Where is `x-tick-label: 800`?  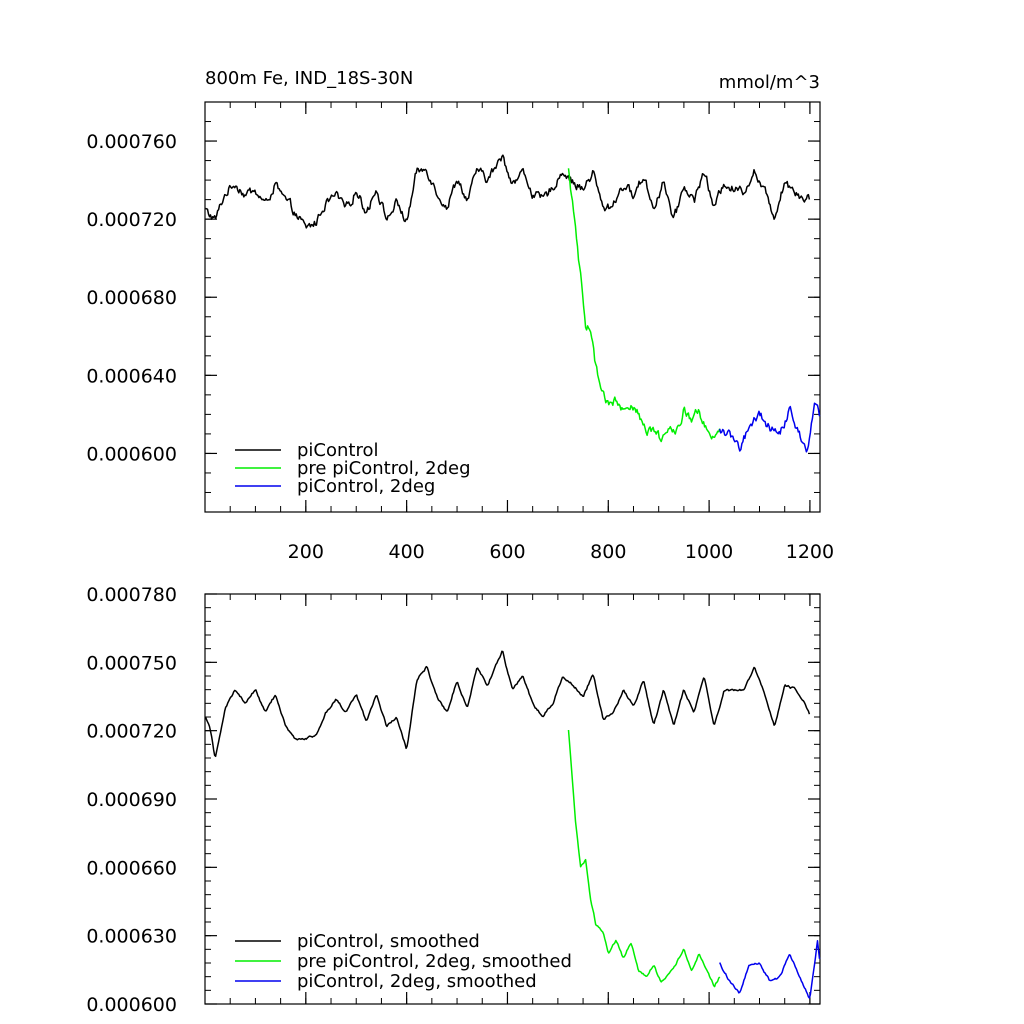 x-tick-label: 800 is located at coordinates (608, 552).